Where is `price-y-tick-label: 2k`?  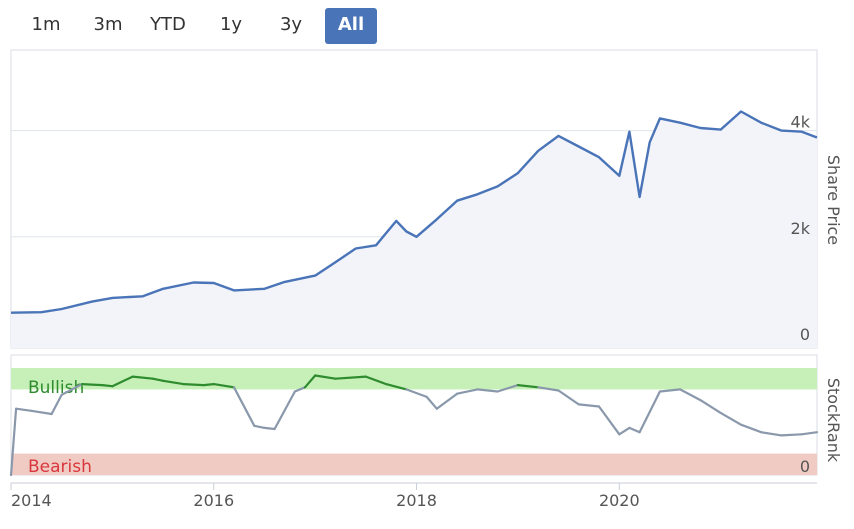 price-y-tick-label: 2k is located at coordinates (801, 228).